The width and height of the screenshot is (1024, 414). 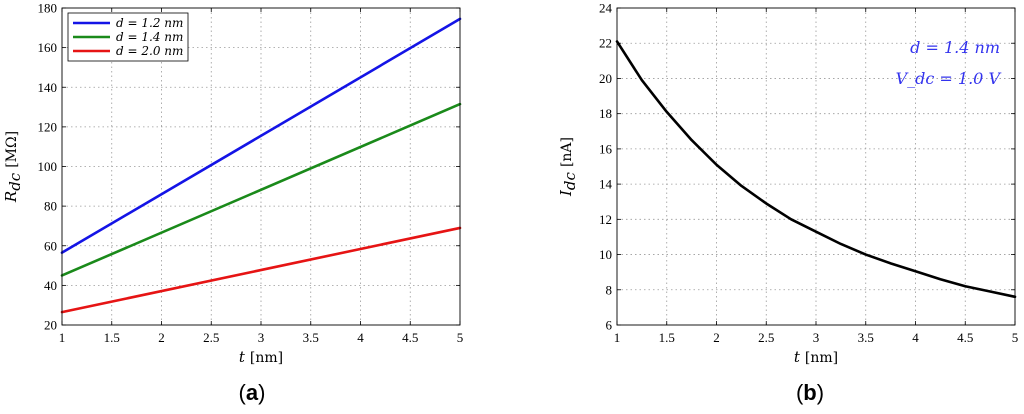 I want to click on y-tick-label: 24, so click(x=606, y=8).